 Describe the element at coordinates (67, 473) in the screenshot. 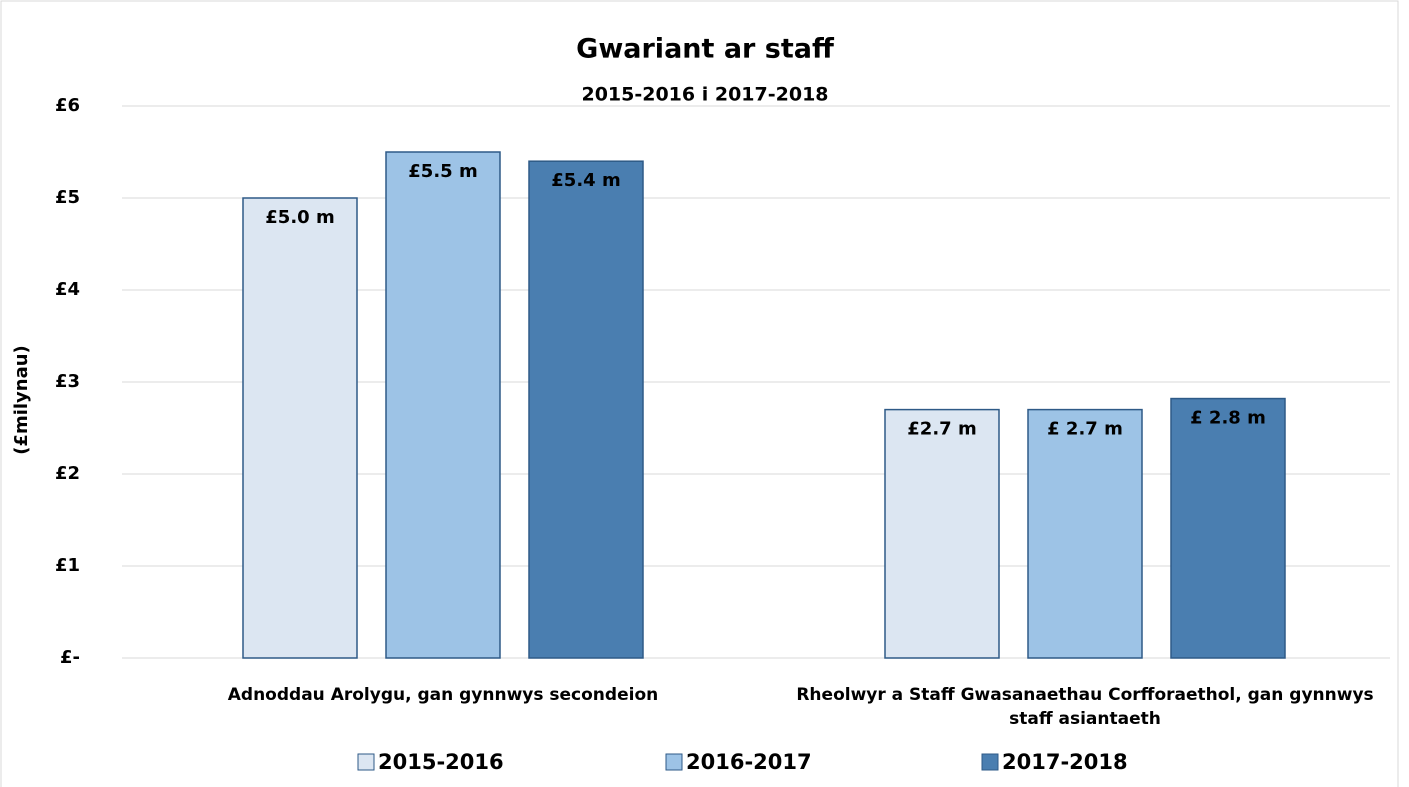

I see `y-tick-label: £2` at that location.